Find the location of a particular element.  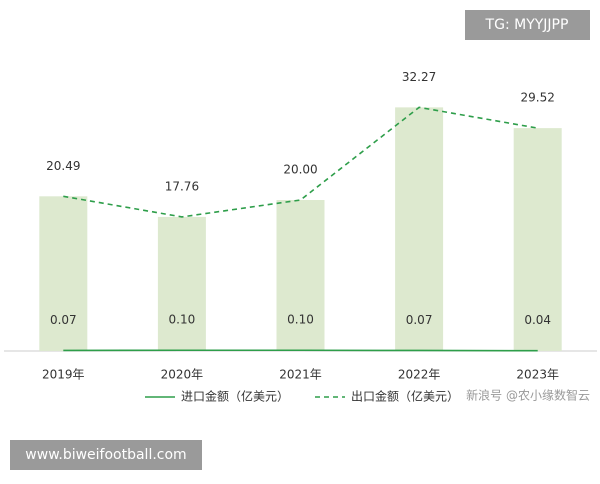

watermark: TG: MYYJJPP is located at coordinates (527, 25).